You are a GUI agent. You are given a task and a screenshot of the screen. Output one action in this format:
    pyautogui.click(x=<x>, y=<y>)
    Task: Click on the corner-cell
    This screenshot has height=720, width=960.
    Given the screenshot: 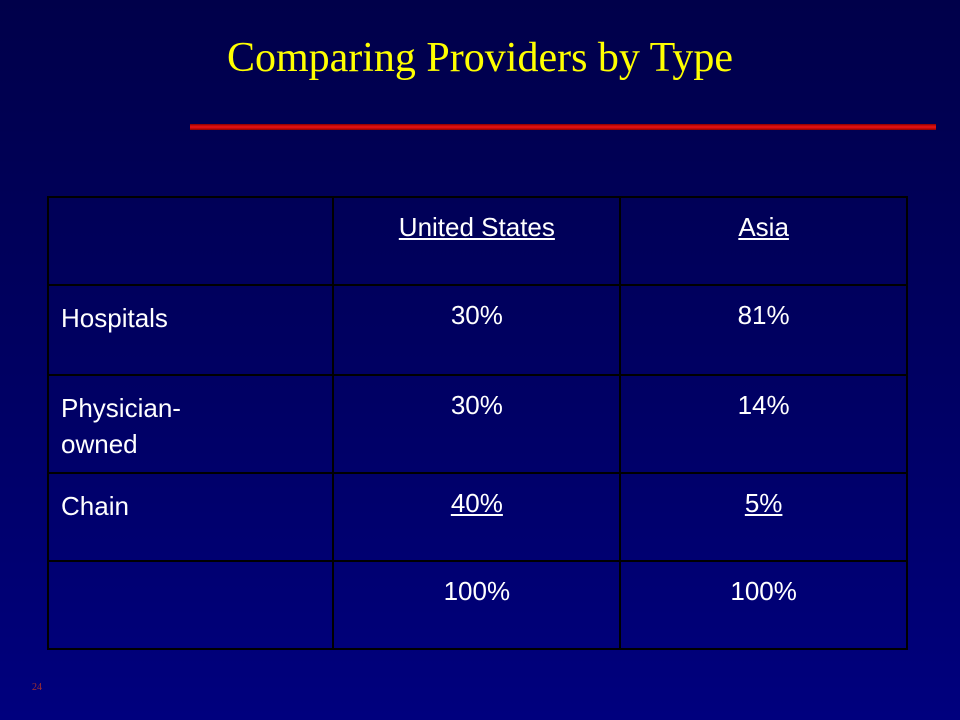 What is the action you would take?
    pyautogui.click(x=190, y=241)
    